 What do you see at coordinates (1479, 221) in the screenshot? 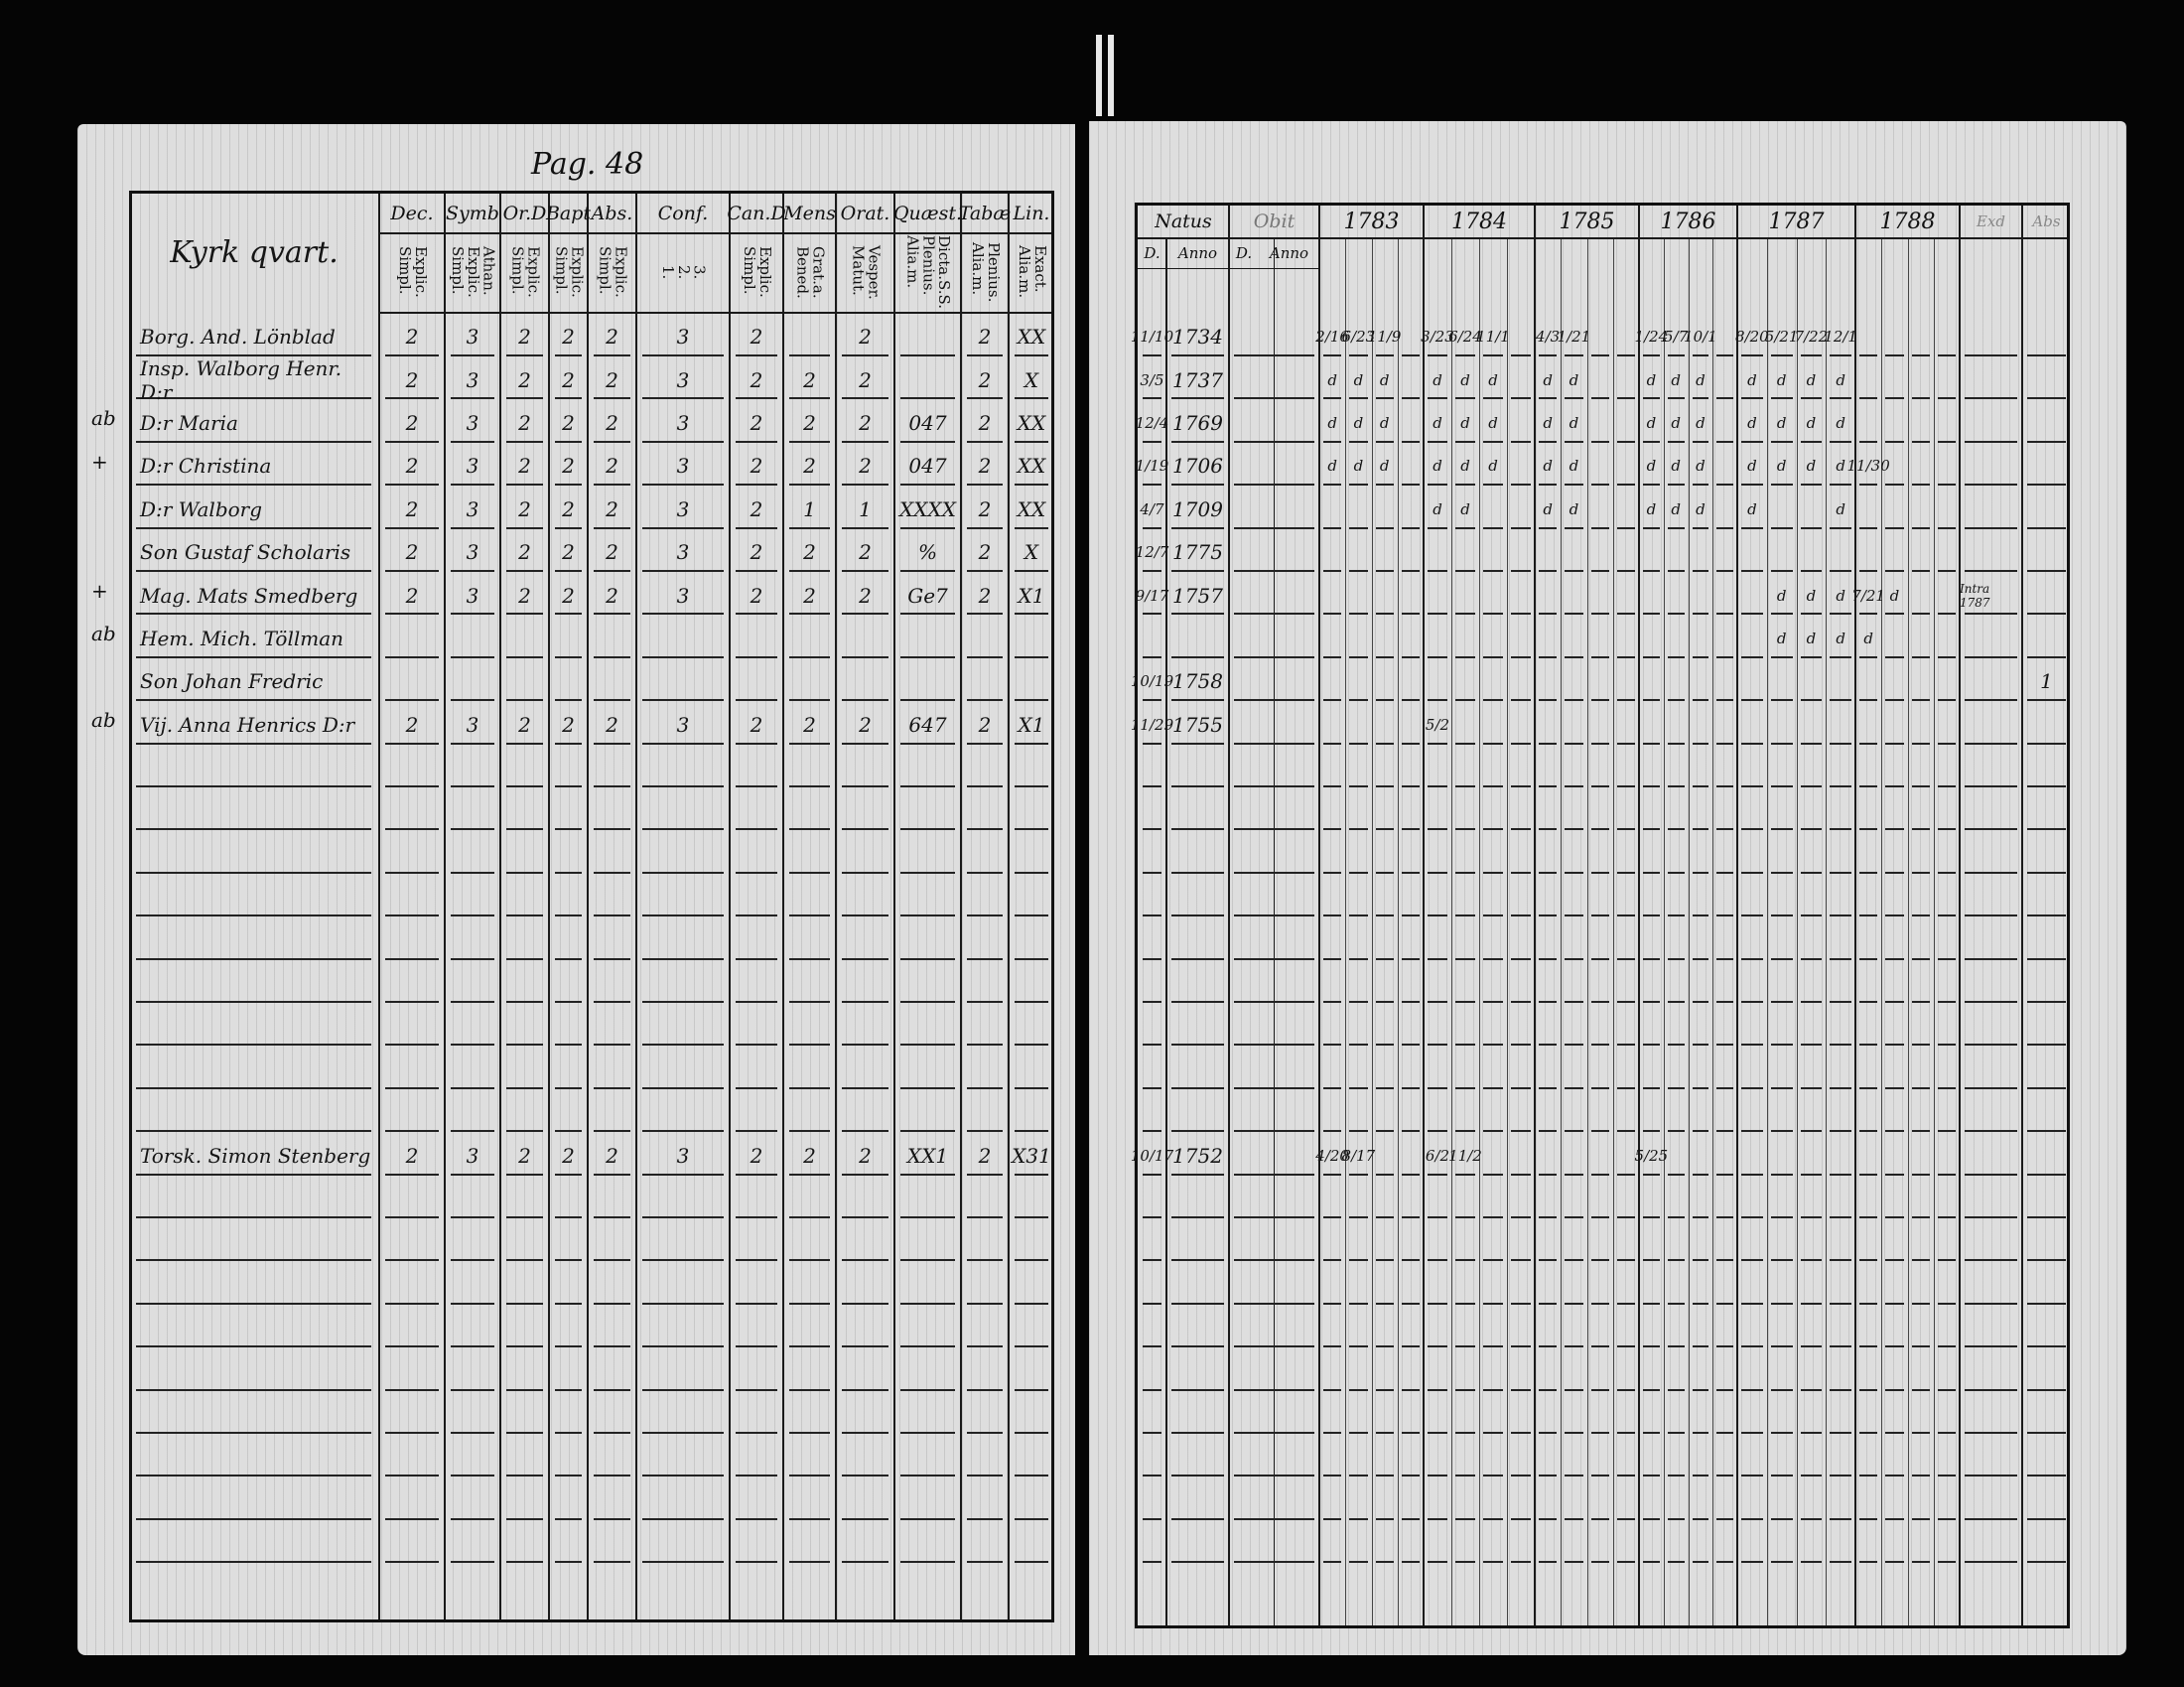
I see `year-header: 1784` at bounding box center [1479, 221].